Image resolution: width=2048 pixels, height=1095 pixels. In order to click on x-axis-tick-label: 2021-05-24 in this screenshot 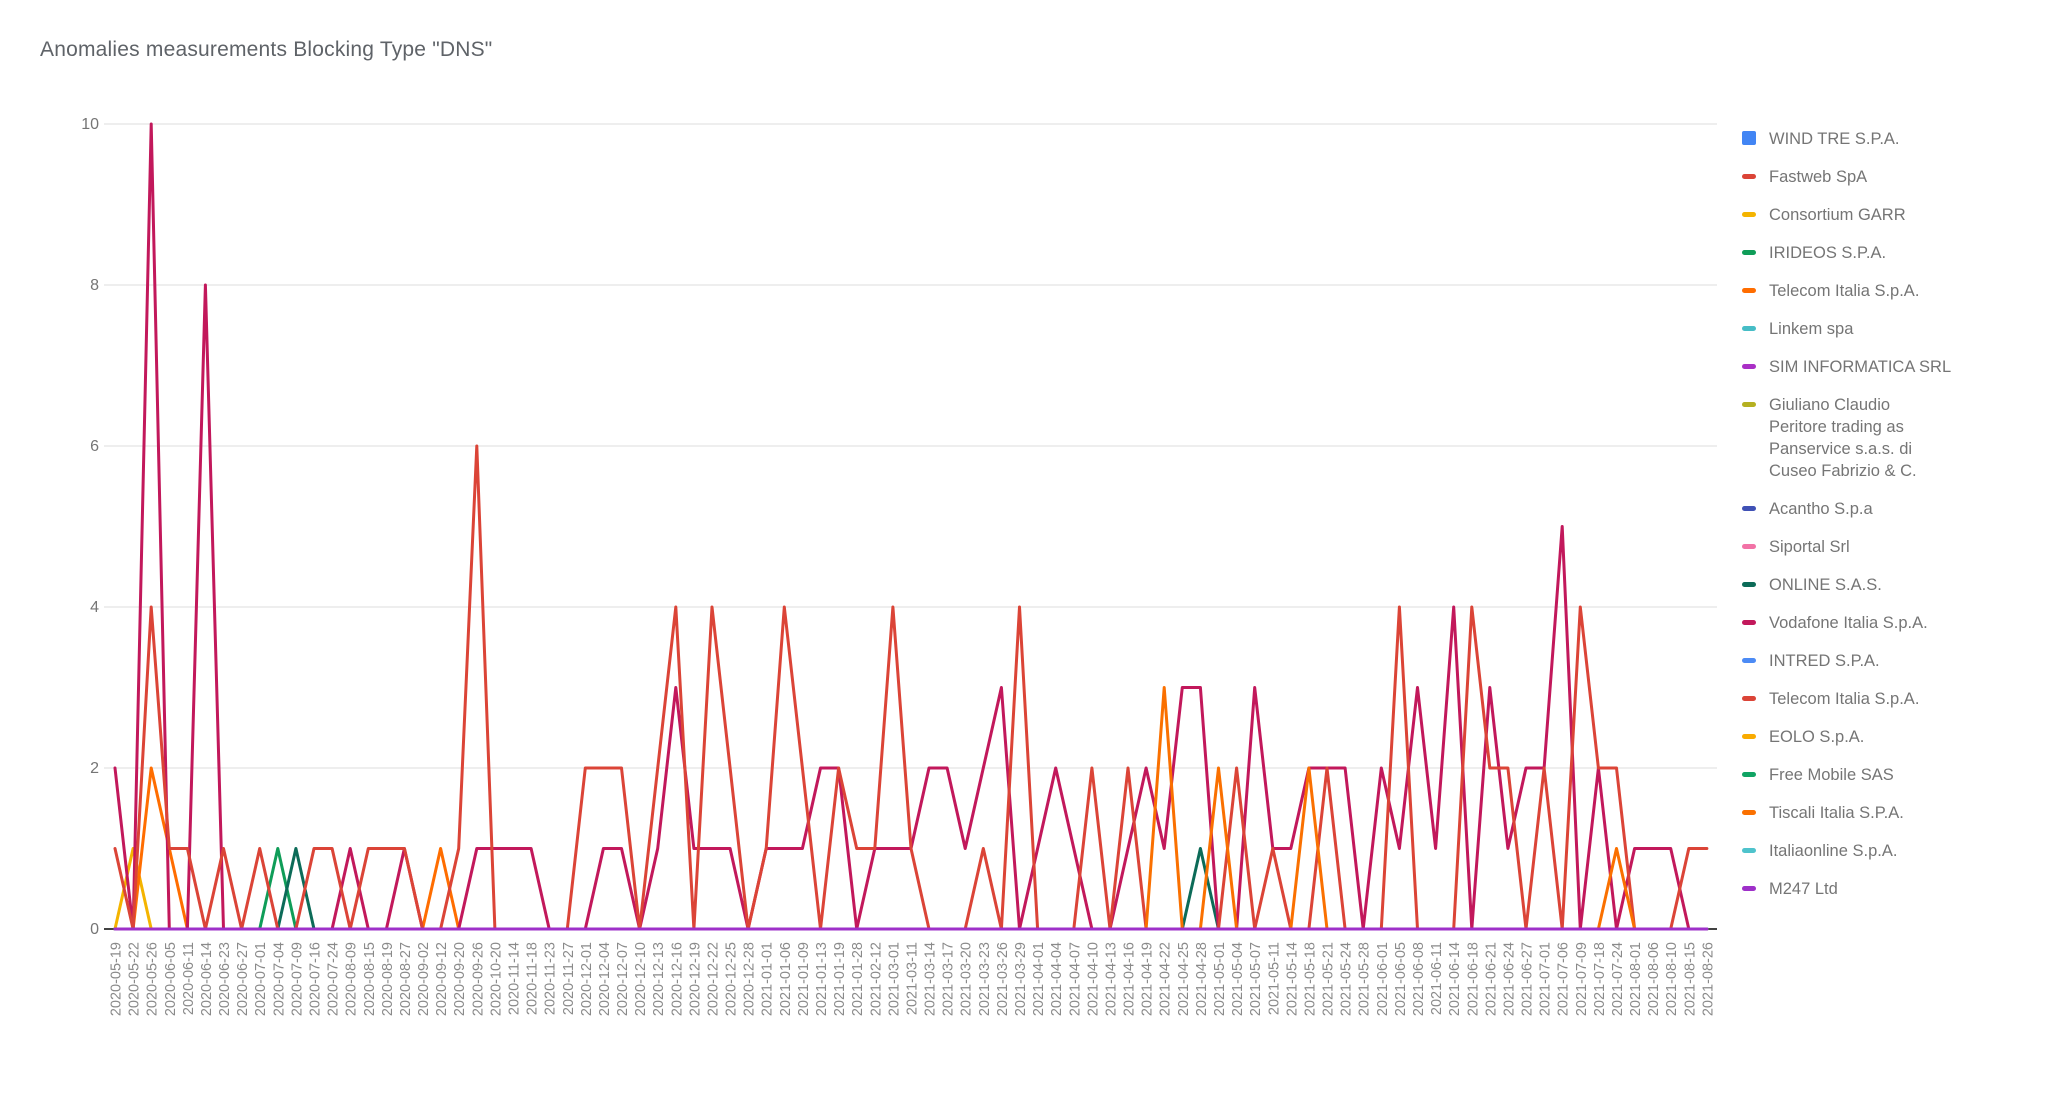, I will do `click(1347, 979)`.